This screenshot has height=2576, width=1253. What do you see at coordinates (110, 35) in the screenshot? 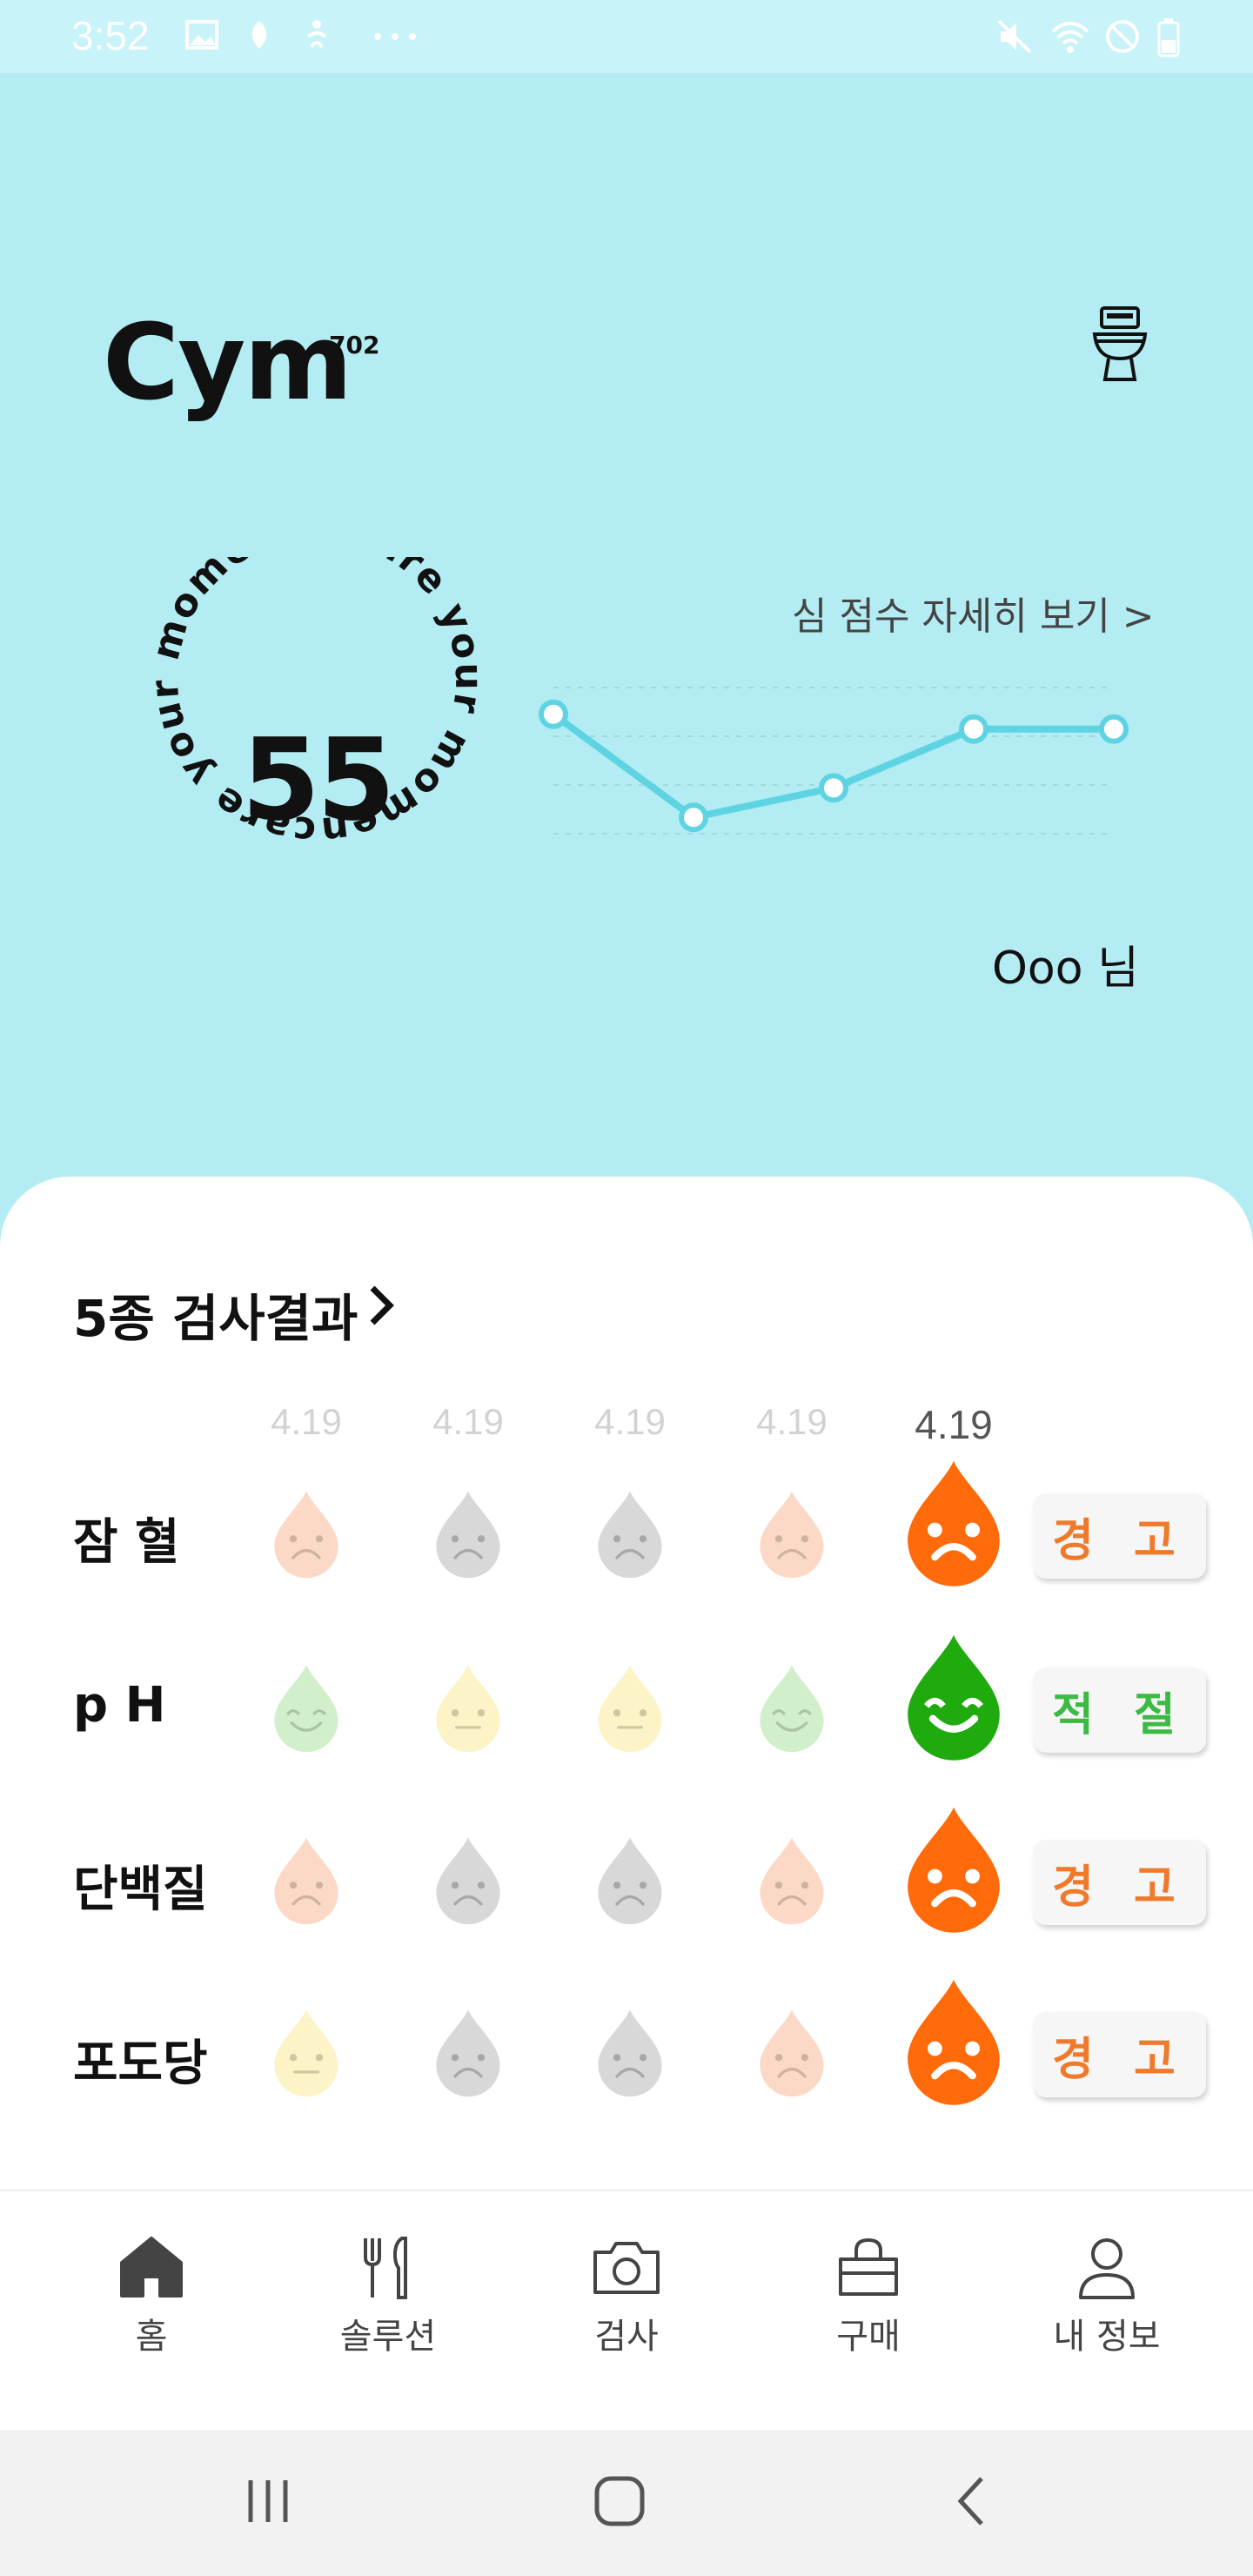
I see `status-time: 3:52` at bounding box center [110, 35].